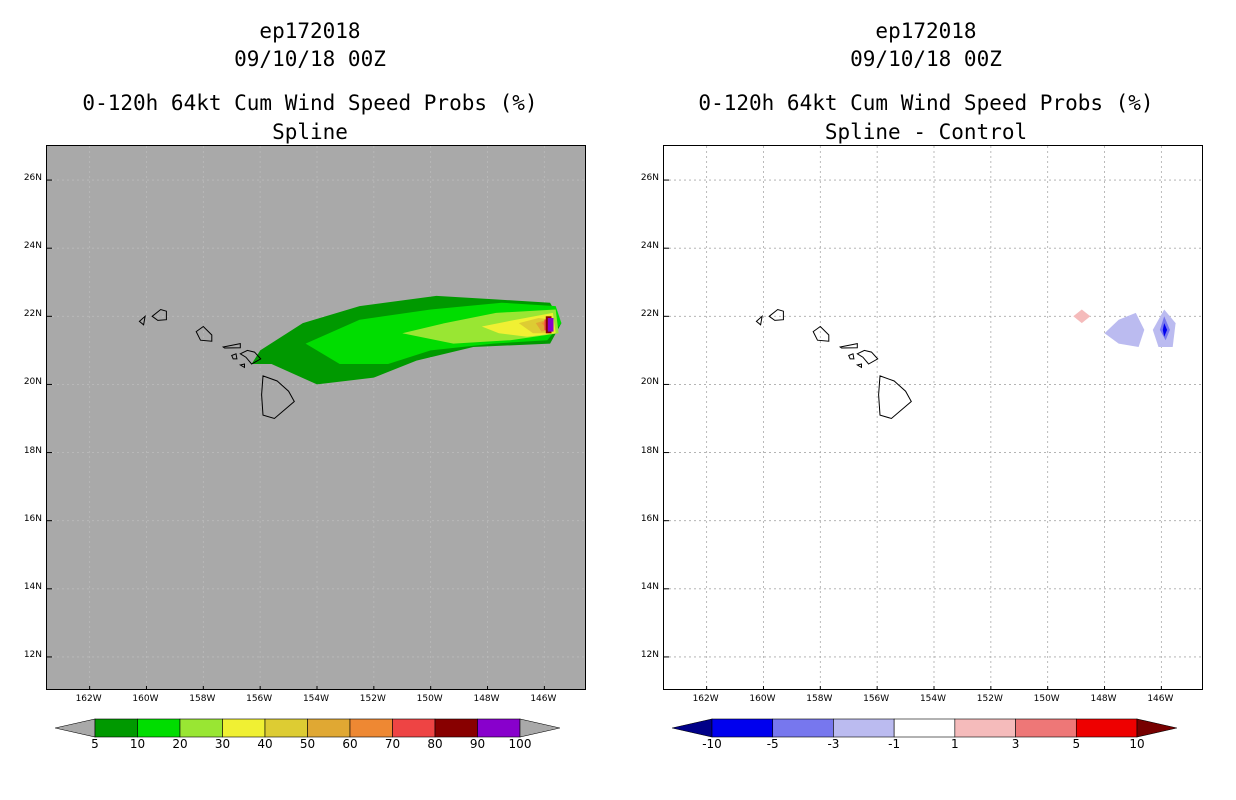  Describe the element at coordinates (833, 744) in the screenshot. I see `colorbar-label: -3` at that location.